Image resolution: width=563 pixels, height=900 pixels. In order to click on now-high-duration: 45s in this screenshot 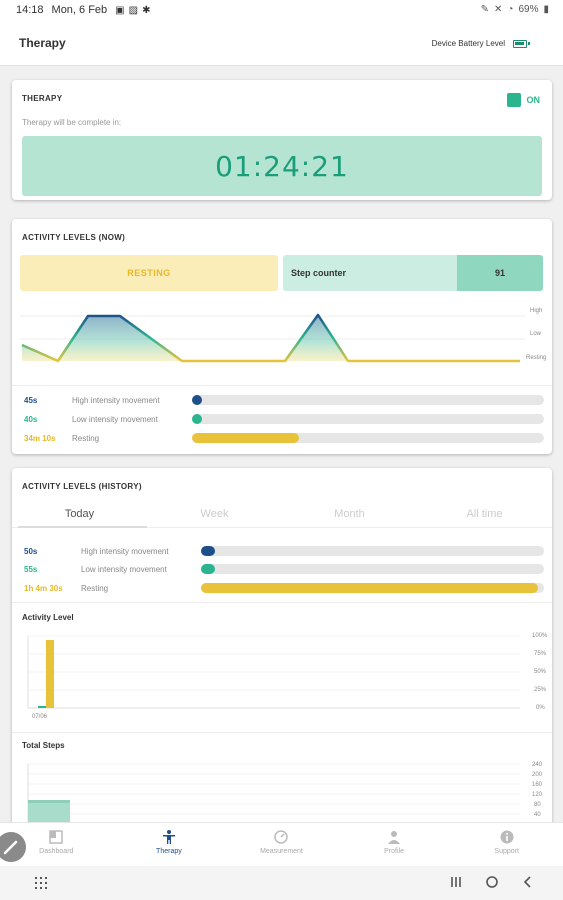, I will do `click(31, 400)`.